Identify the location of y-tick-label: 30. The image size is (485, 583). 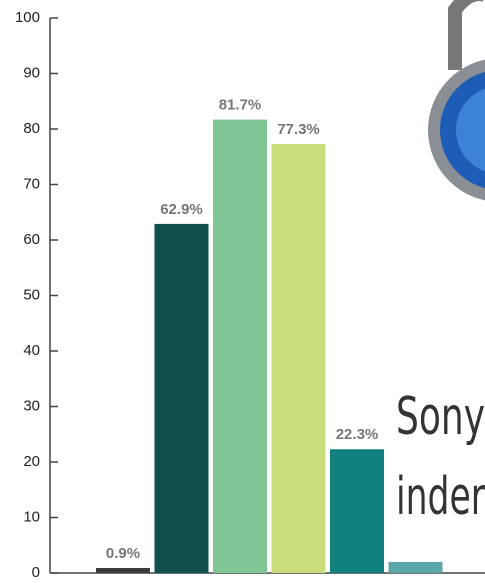
(31, 405).